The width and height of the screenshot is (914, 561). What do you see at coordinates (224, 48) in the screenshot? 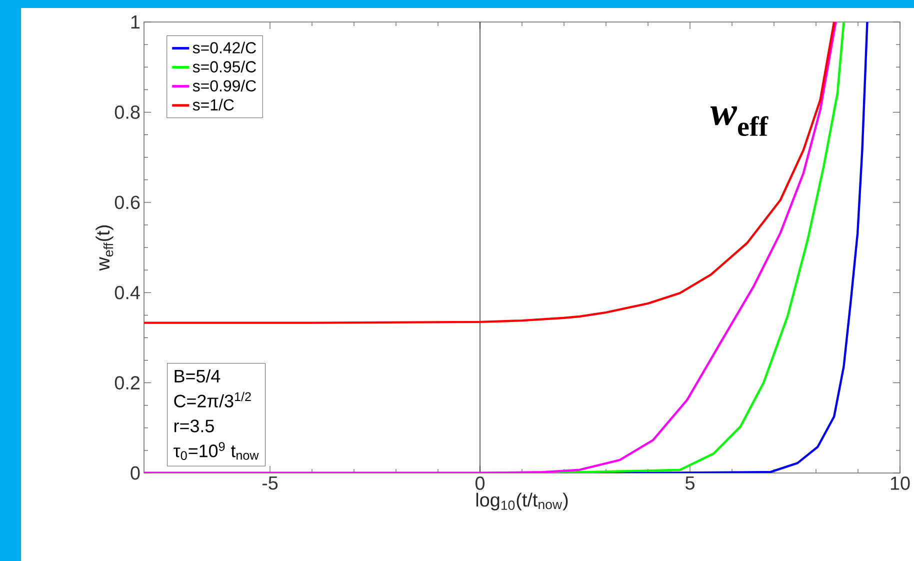
I see `legend-label: s=0.42/C` at bounding box center [224, 48].